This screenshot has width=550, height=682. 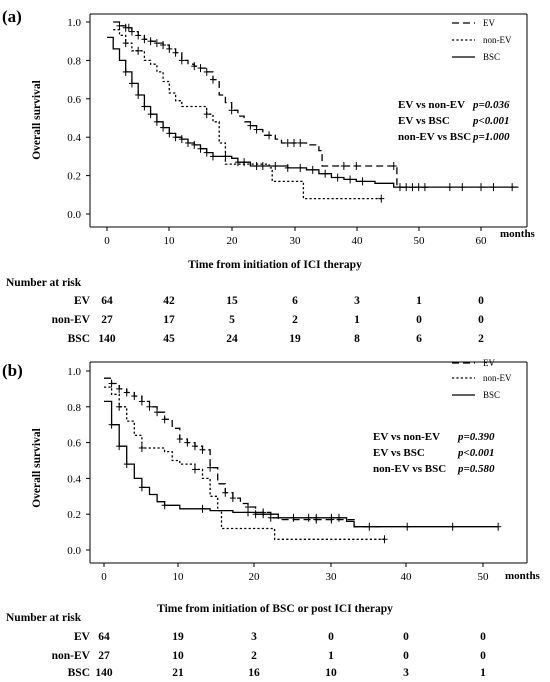 I want to click on comparison-p-value: p=1.000, so click(x=491, y=137).